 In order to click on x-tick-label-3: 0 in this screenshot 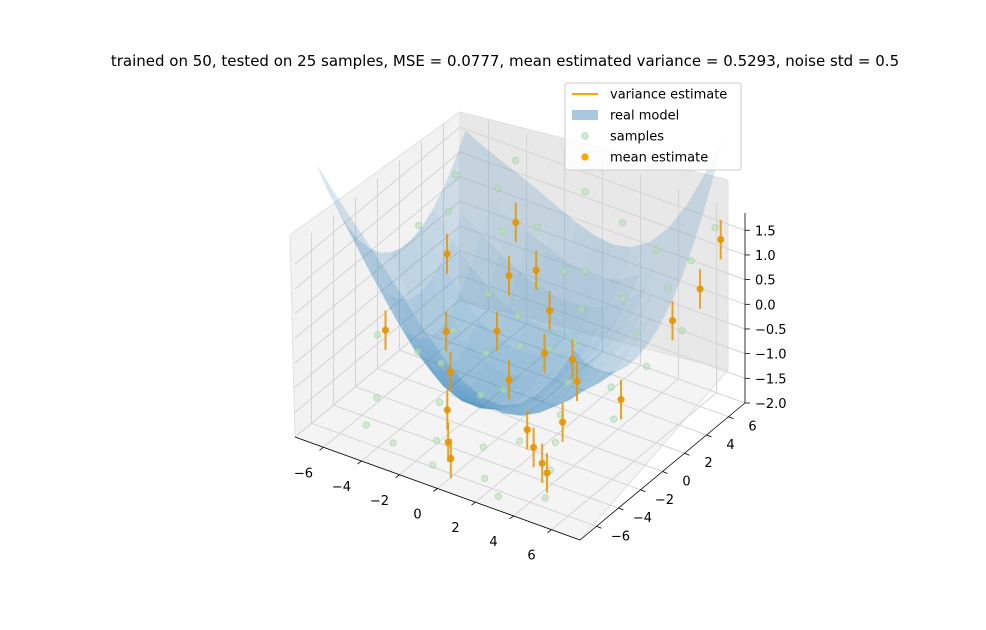, I will do `click(417, 515)`.